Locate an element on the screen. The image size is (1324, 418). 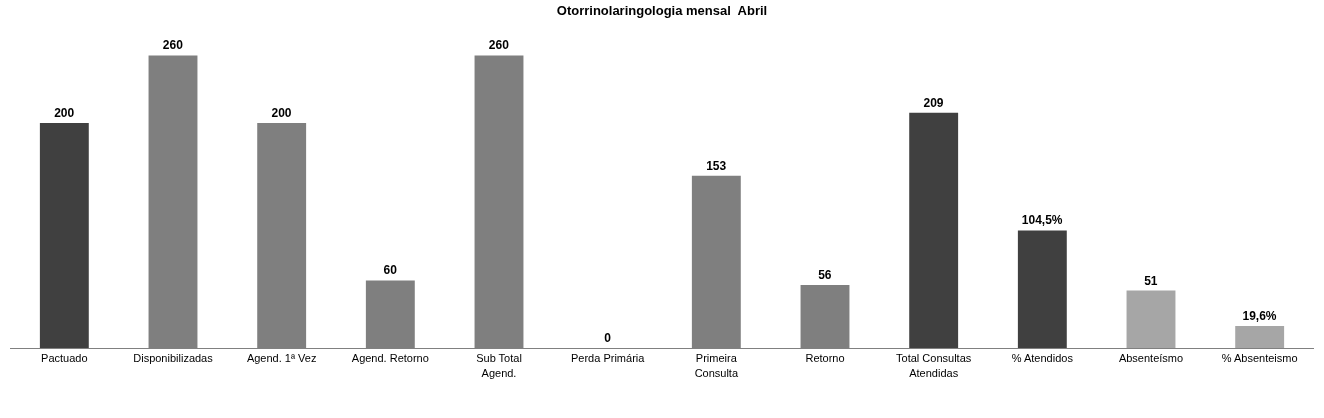
x-tick-label: % Atendidos is located at coordinates (1042, 358).